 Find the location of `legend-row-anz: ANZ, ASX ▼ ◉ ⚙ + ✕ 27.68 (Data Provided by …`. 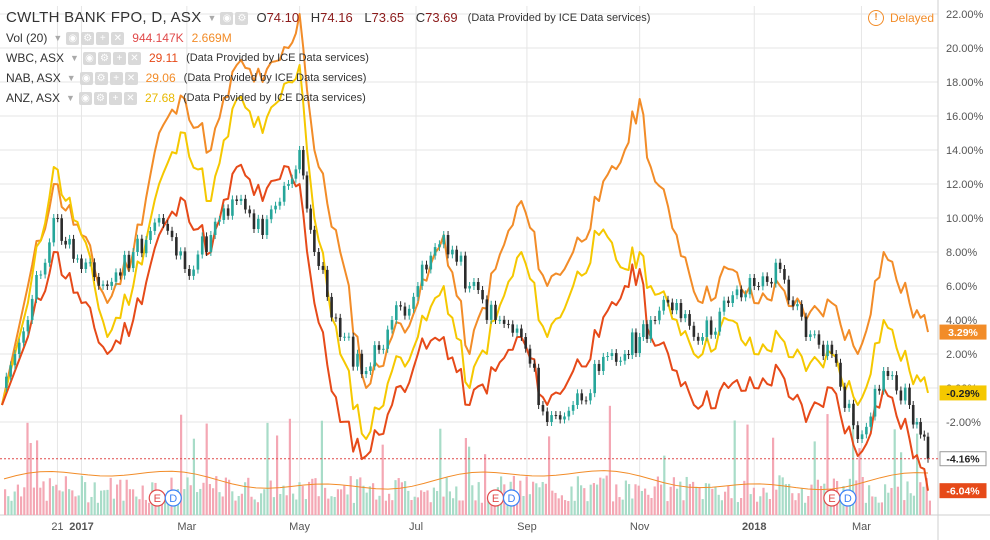

legend-row-anz: ANZ, ASX ▼ ◉ ⚙ + ✕ 27.68 (Data Provided by … is located at coordinates (328, 98).